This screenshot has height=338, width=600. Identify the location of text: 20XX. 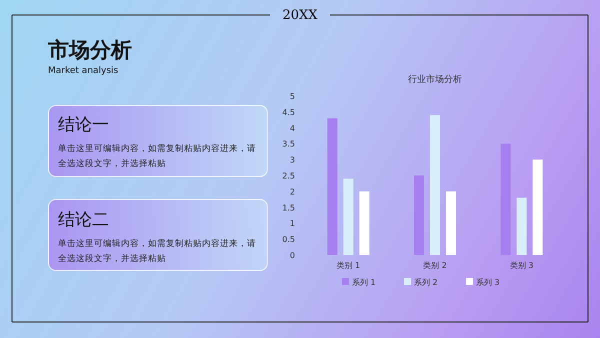
(300, 15).